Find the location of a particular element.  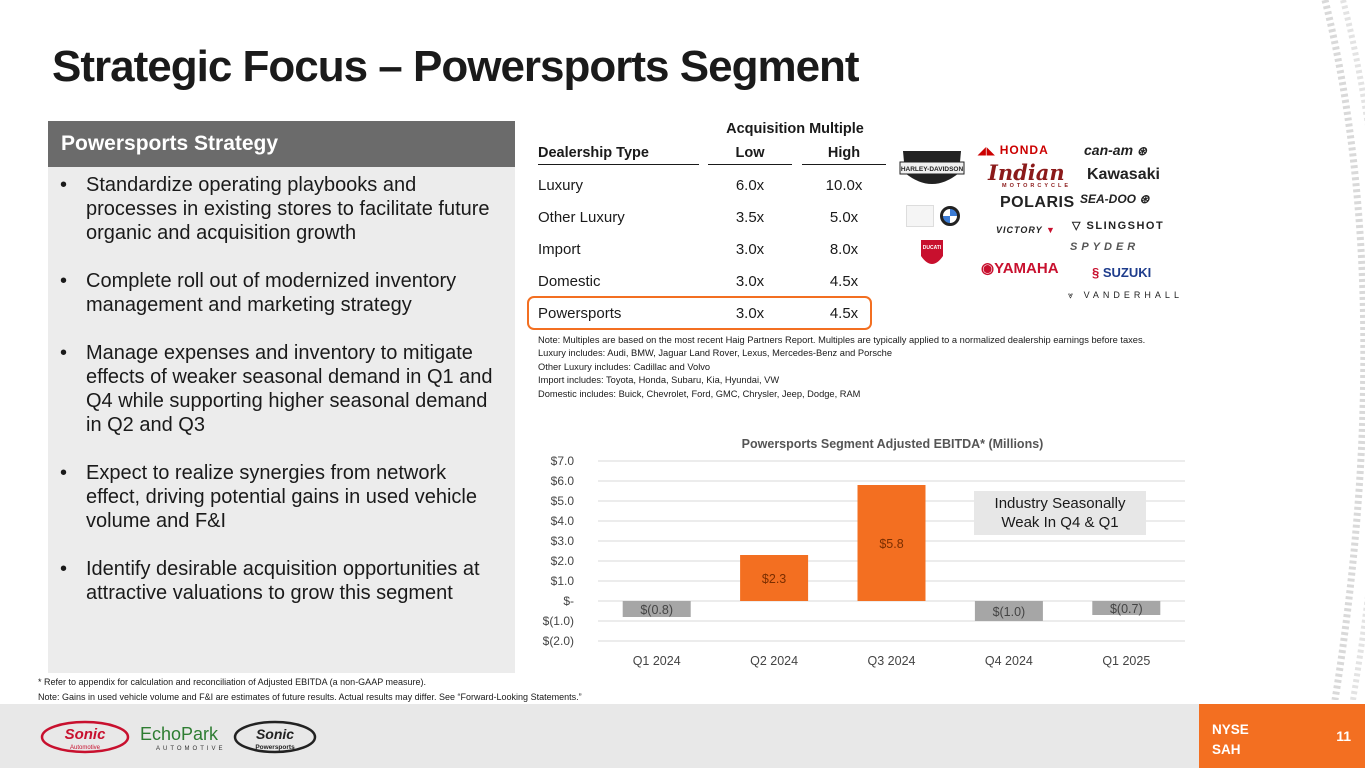

strategy-heading: Powersports Strategy is located at coordinates (281, 144).